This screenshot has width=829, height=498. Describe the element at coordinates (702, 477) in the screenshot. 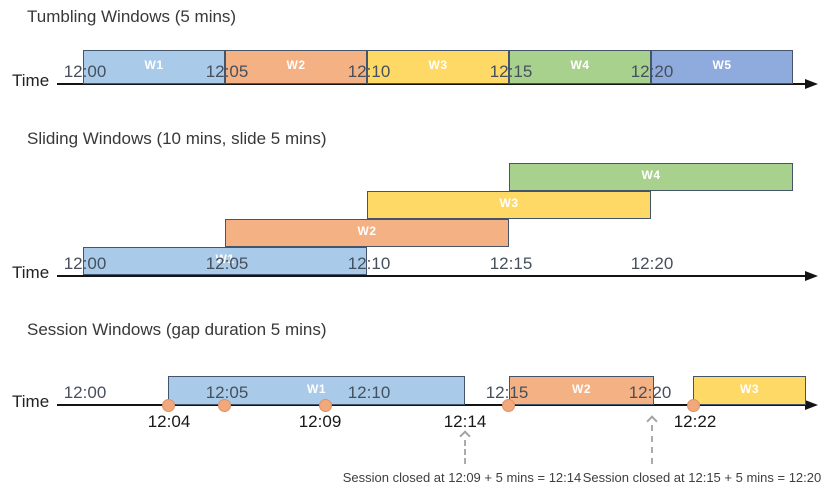

I see `session-closed-annotation: Session closed at 12:15 + 5 mins = 12:20` at that location.